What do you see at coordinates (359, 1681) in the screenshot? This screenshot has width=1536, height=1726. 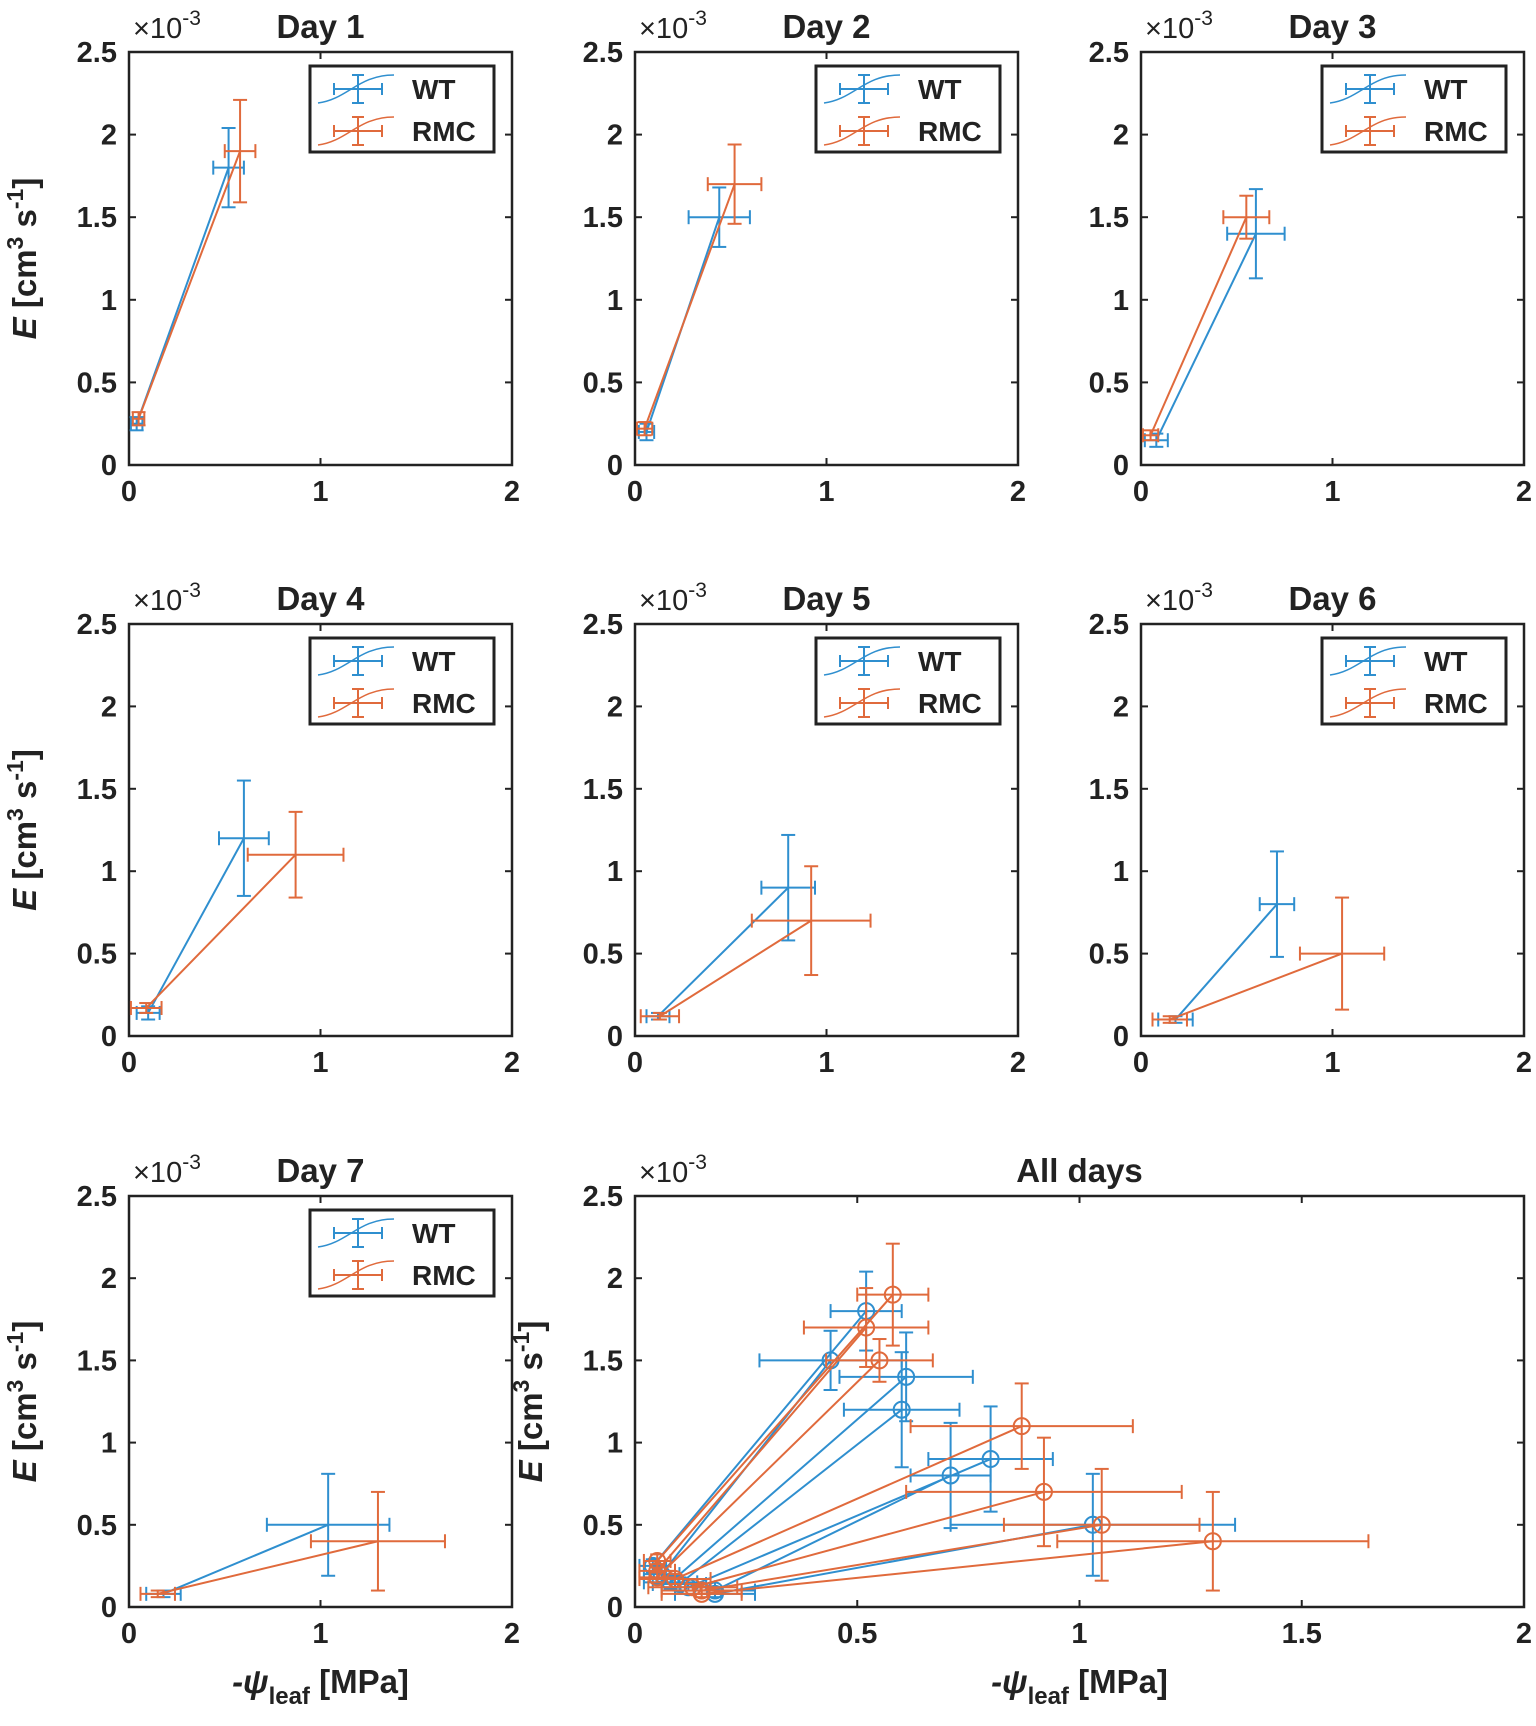 I see `x-label-unit: [MPa]` at bounding box center [359, 1681].